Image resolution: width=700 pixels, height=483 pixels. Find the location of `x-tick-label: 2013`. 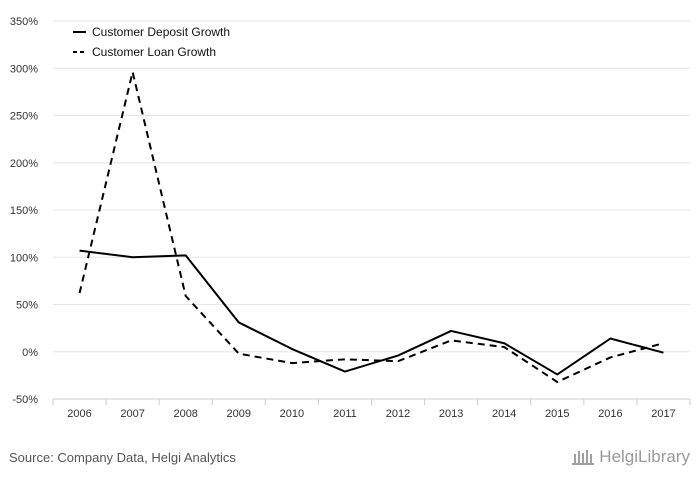

x-tick-label: 2013 is located at coordinates (451, 414).